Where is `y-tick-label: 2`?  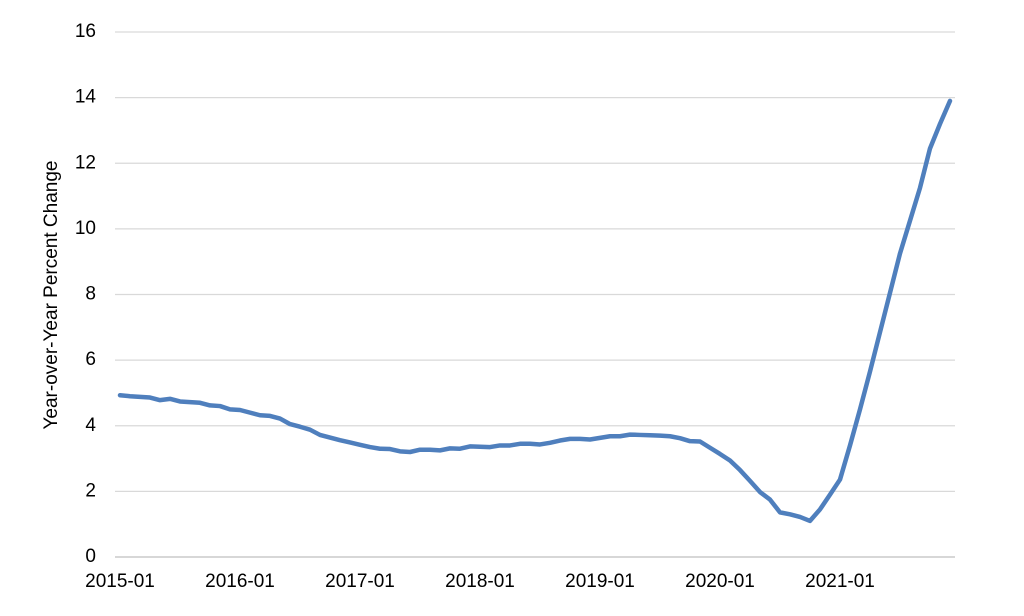 y-tick-label: 2 is located at coordinates (90, 490).